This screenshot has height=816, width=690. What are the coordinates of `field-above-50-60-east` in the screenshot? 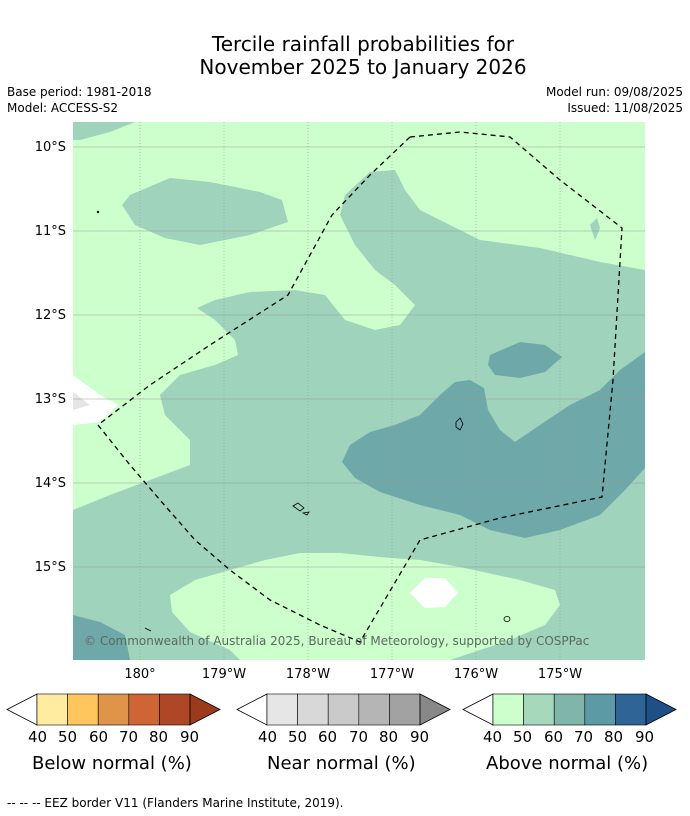 It's located at (595, 229).